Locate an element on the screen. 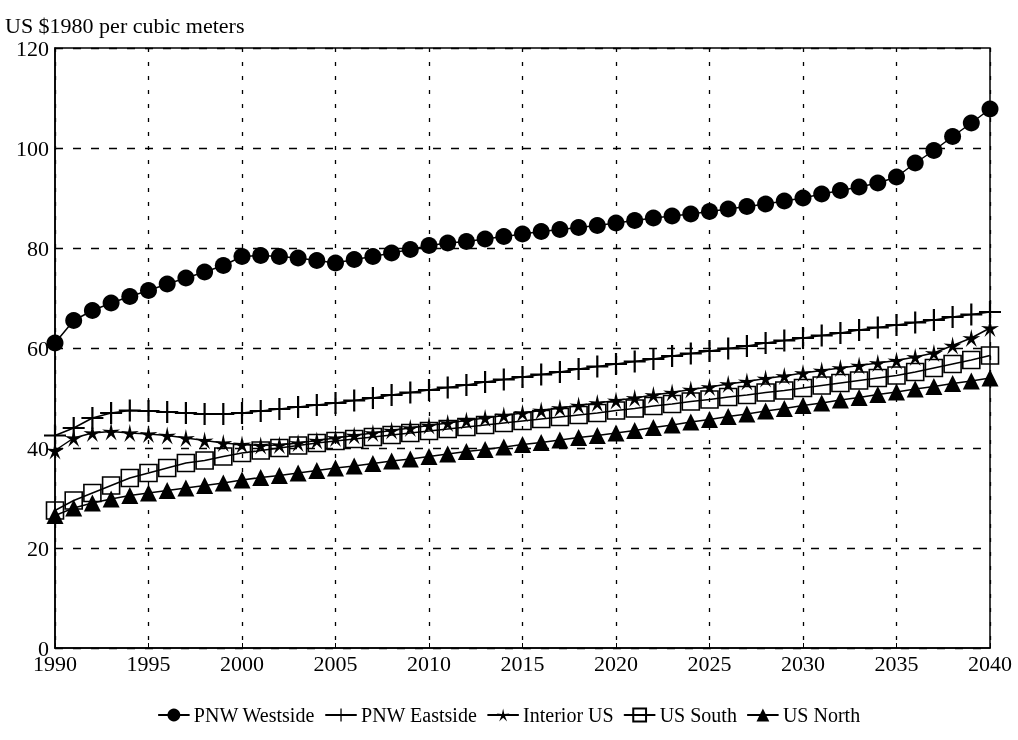  y-tick-label: 80 is located at coordinates (38, 248).